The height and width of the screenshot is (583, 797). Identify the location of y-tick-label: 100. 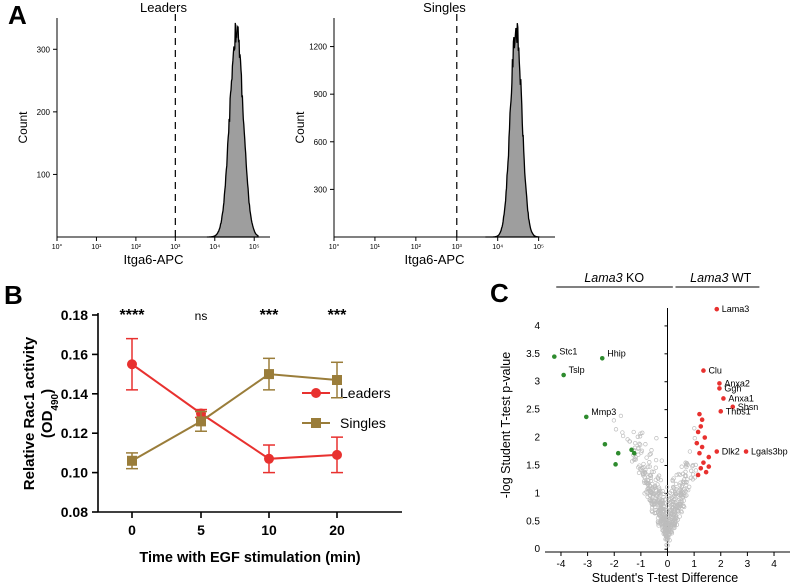
(44, 174).